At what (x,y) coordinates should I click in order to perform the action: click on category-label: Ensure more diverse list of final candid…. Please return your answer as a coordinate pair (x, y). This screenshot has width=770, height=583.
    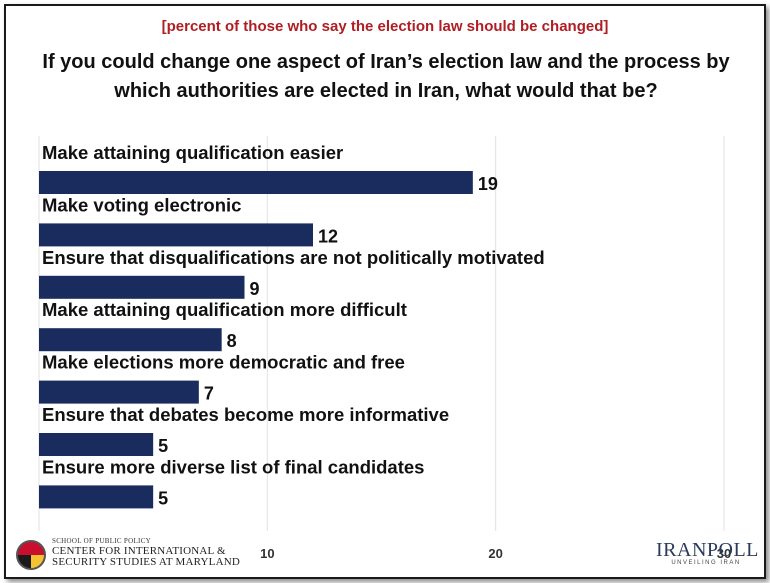
    Looking at the image, I should click on (233, 466).